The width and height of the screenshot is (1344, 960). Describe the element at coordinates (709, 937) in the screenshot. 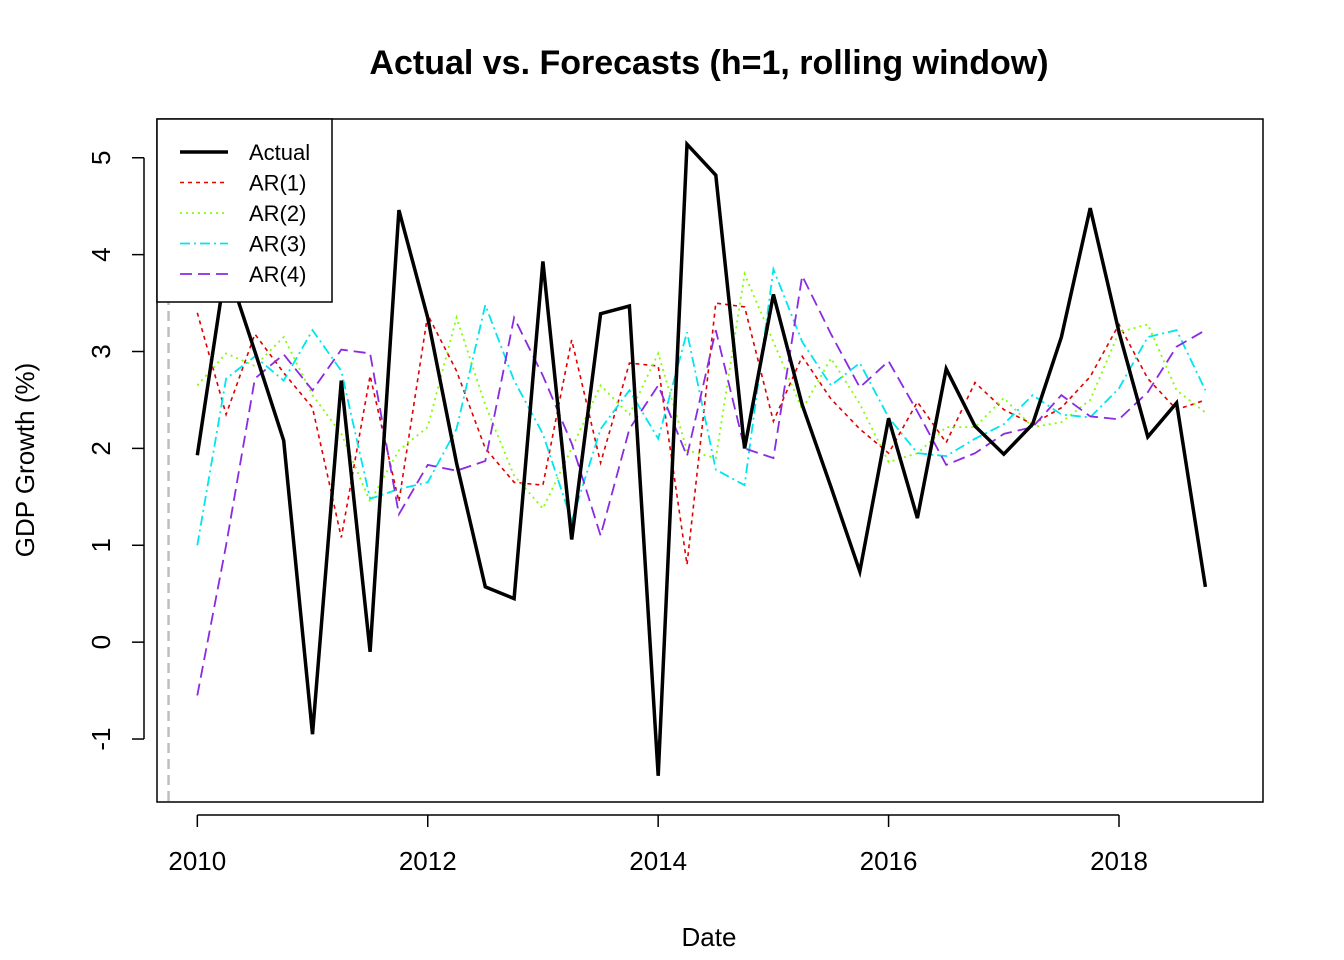

I see `x-axis-label: Date` at that location.